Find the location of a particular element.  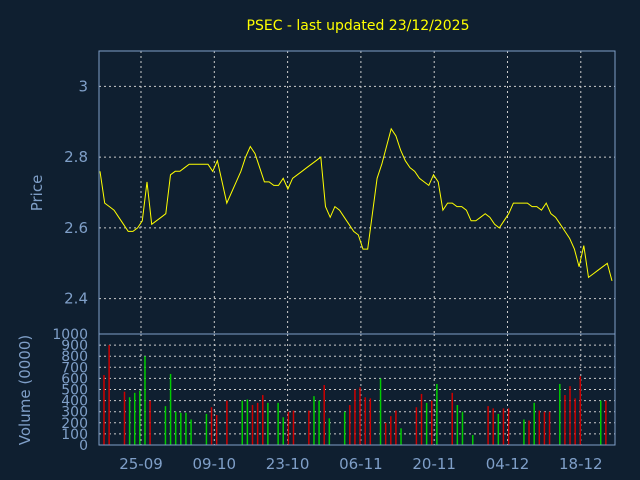

price-tick-label: 2.4 is located at coordinates (76, 299).